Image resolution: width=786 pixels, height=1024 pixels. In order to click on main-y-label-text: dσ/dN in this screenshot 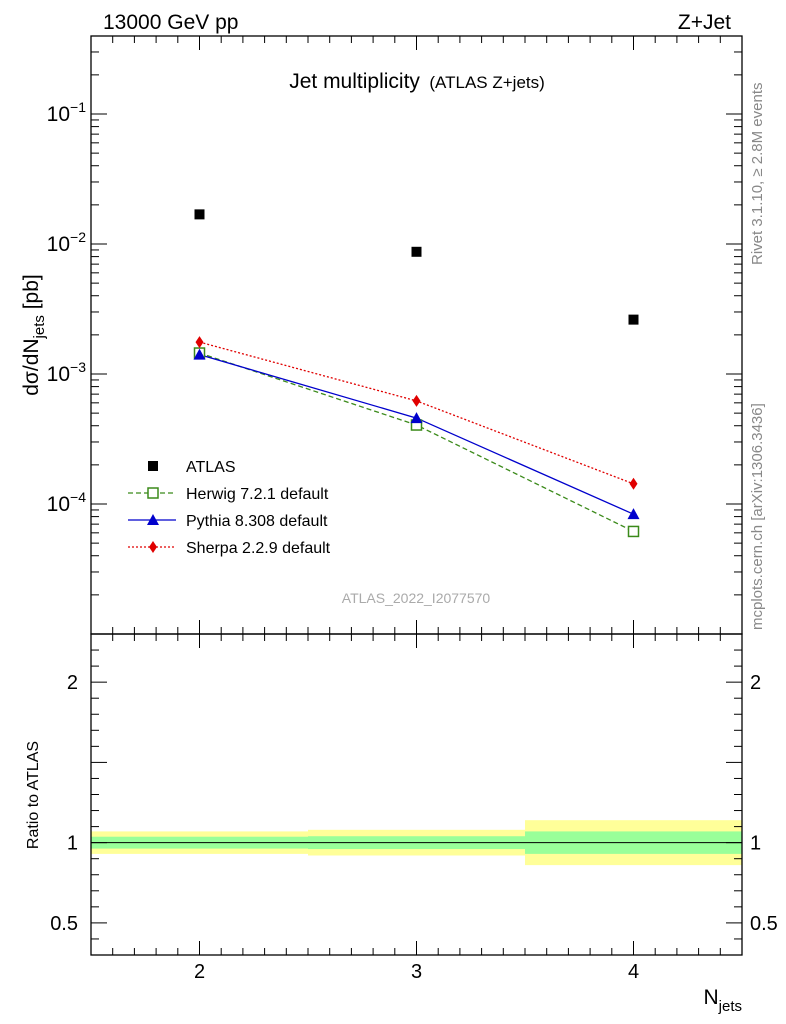, I will do `click(31, 366)`.